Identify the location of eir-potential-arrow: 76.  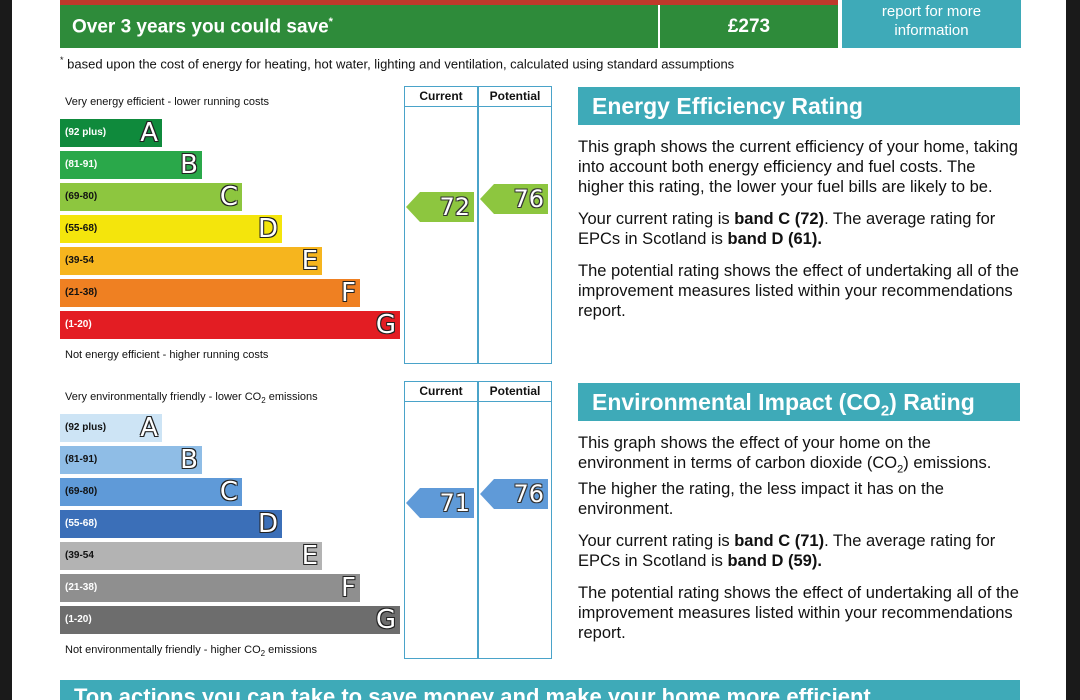
(515, 494).